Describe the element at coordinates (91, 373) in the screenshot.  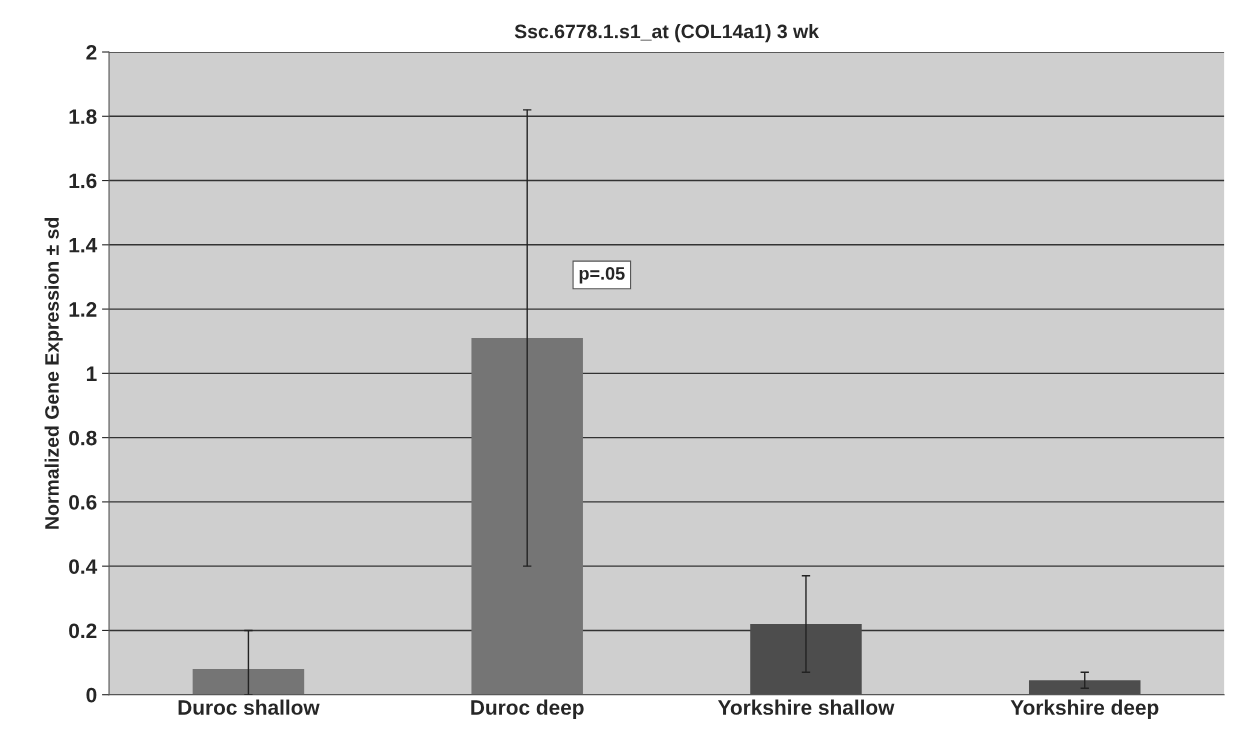
I see `y-tick-label: 1` at that location.